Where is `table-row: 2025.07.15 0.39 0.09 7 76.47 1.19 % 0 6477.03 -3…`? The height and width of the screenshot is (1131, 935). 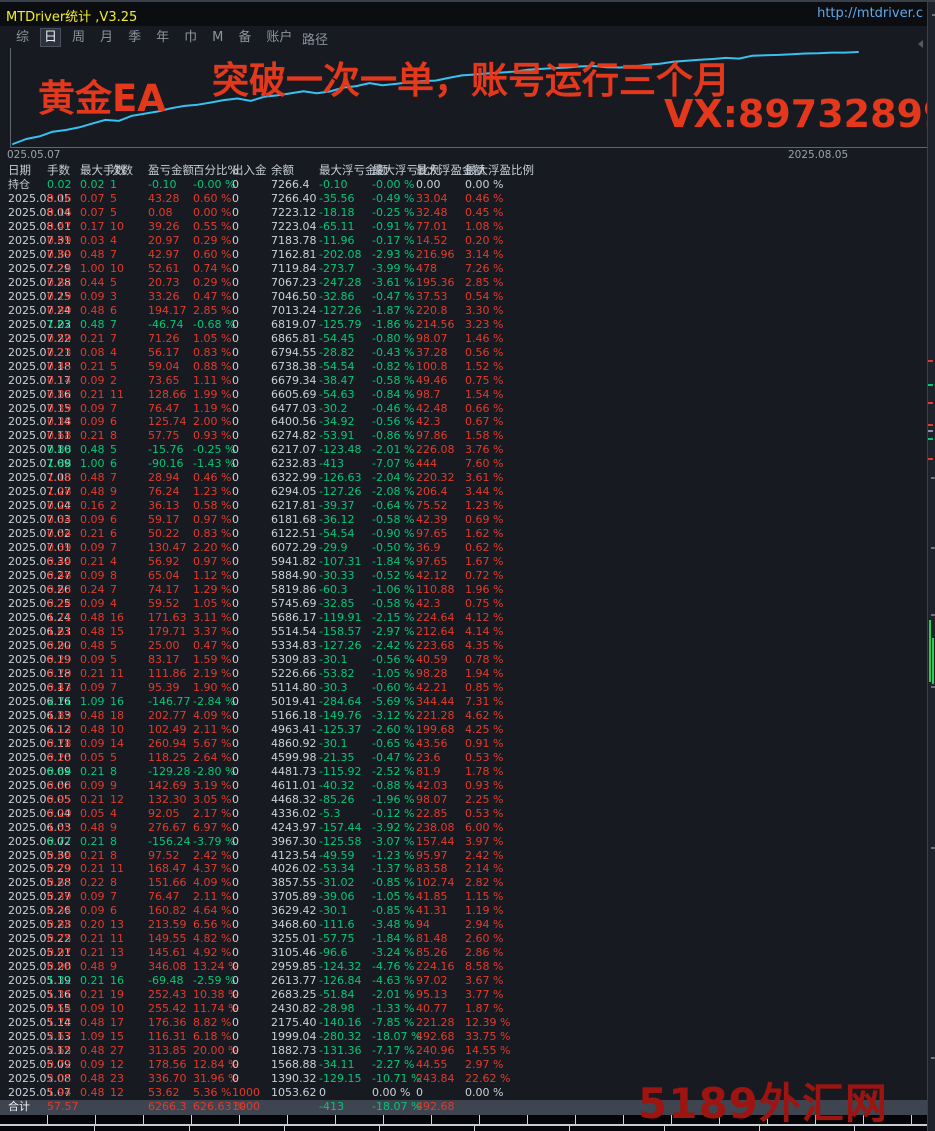 table-row: 2025.07.15 0.39 0.09 7 76.47 1.19 % 0 6477.03 -3… is located at coordinates (464, 409).